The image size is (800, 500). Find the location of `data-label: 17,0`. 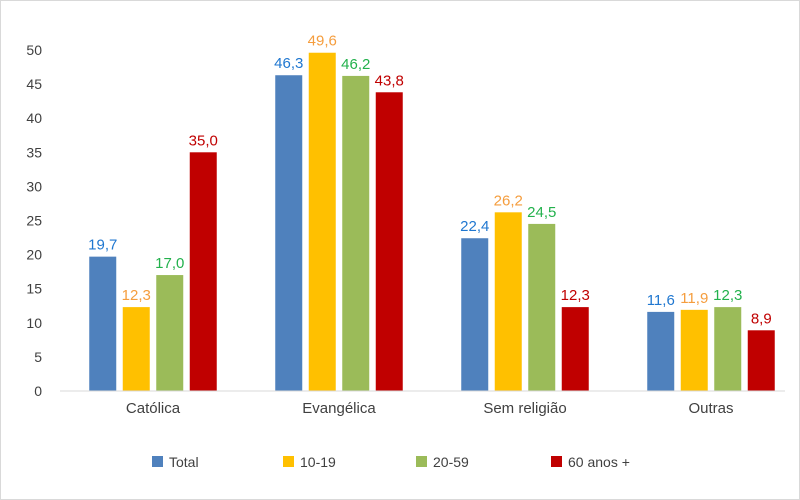

data-label: 17,0 is located at coordinates (169, 263).